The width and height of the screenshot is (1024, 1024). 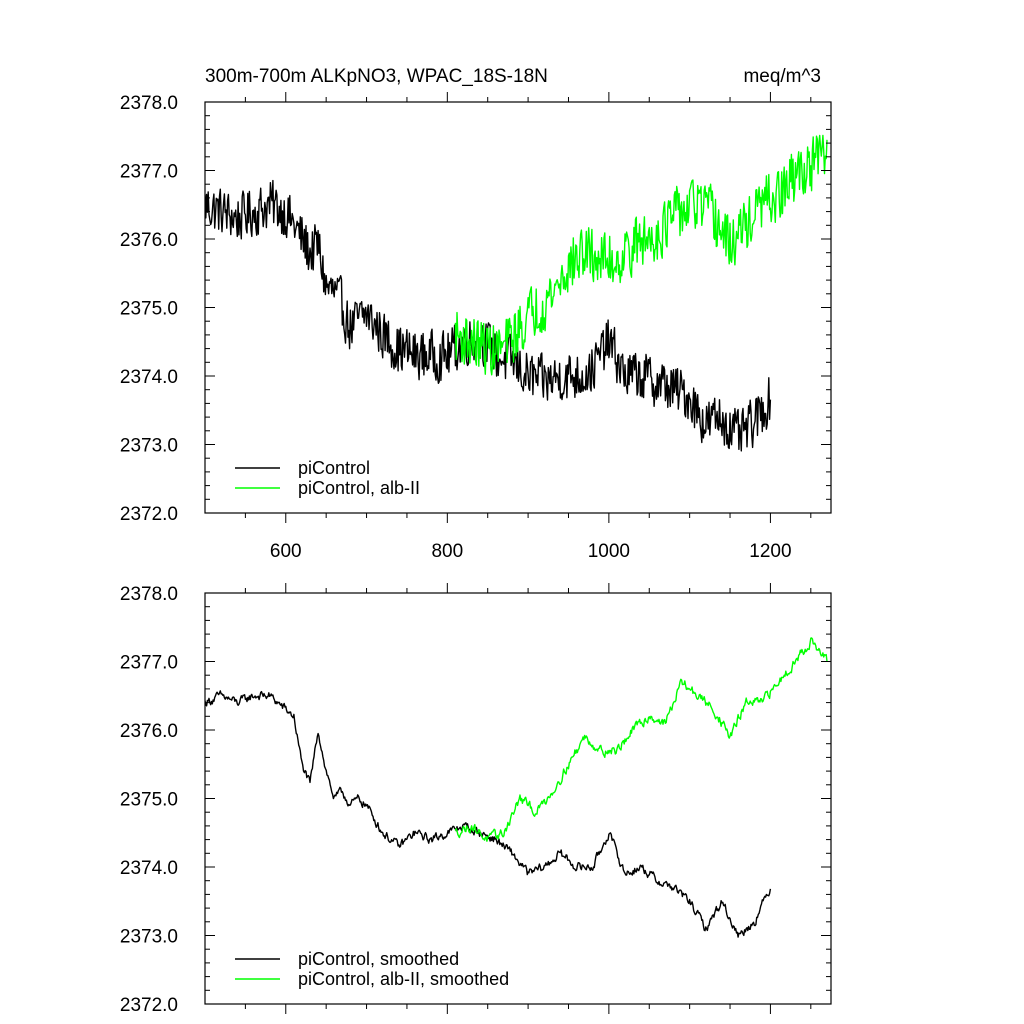 I want to click on series-line-picontrol-alb-ii, so click(x=641, y=255).